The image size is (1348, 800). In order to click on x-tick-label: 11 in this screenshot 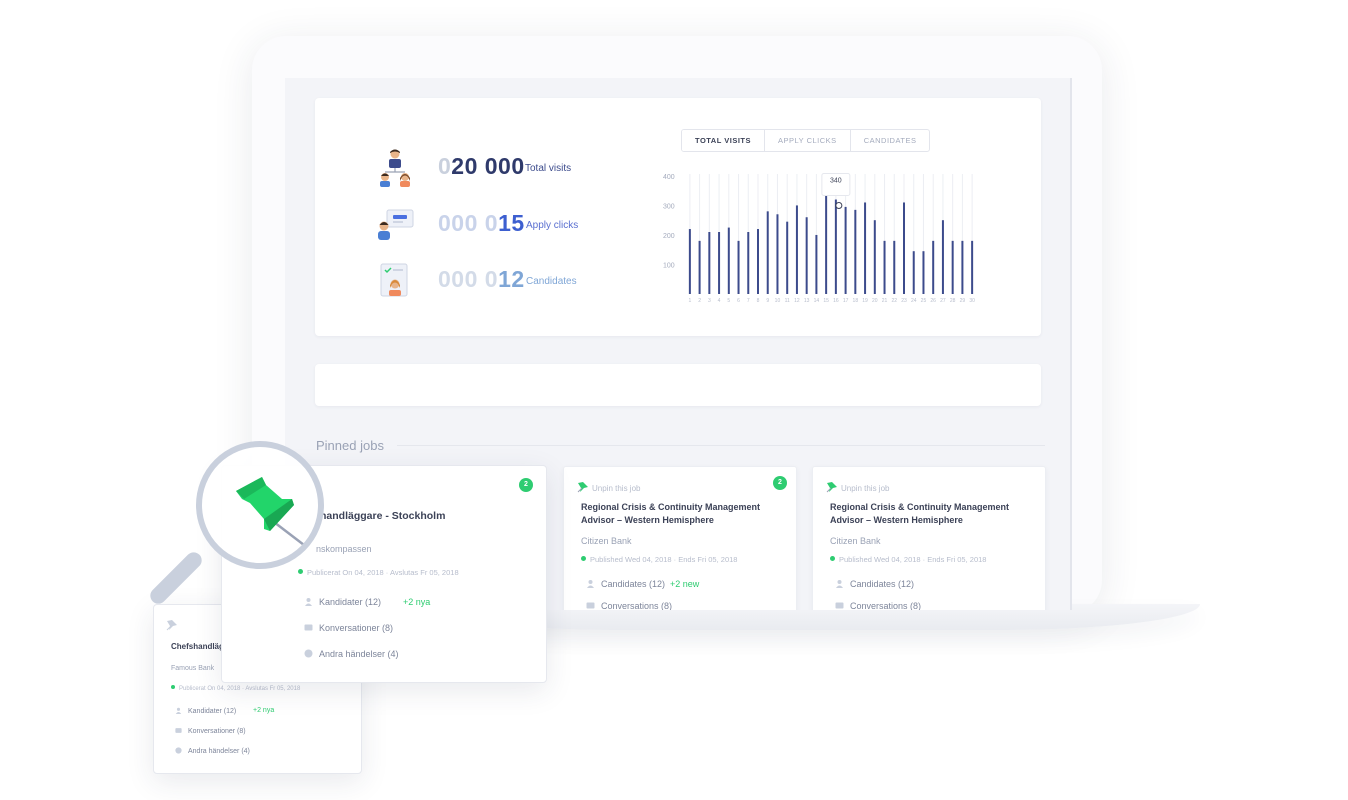, I will do `click(787, 301)`.